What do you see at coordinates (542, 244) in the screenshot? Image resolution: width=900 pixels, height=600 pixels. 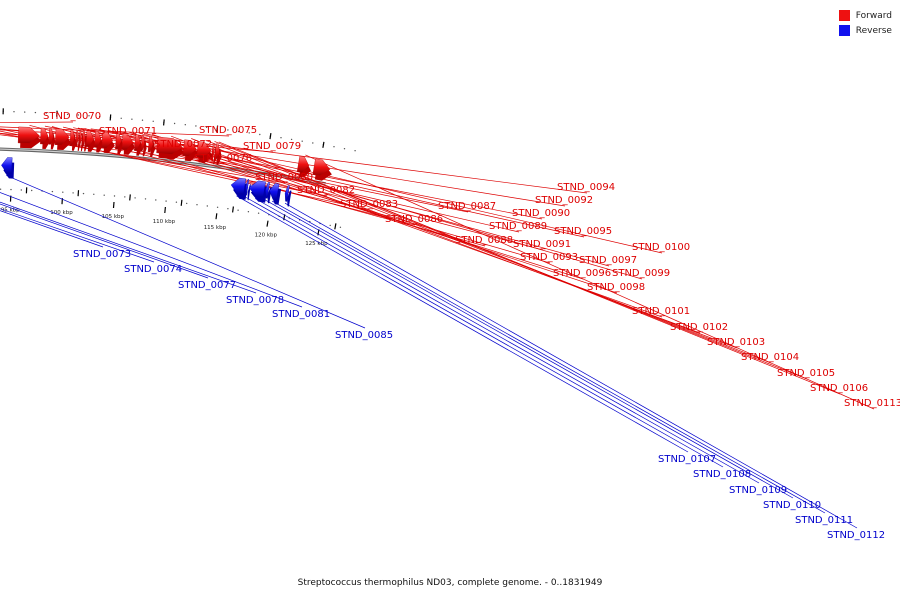 I see `gene-label: STND_0091` at bounding box center [542, 244].